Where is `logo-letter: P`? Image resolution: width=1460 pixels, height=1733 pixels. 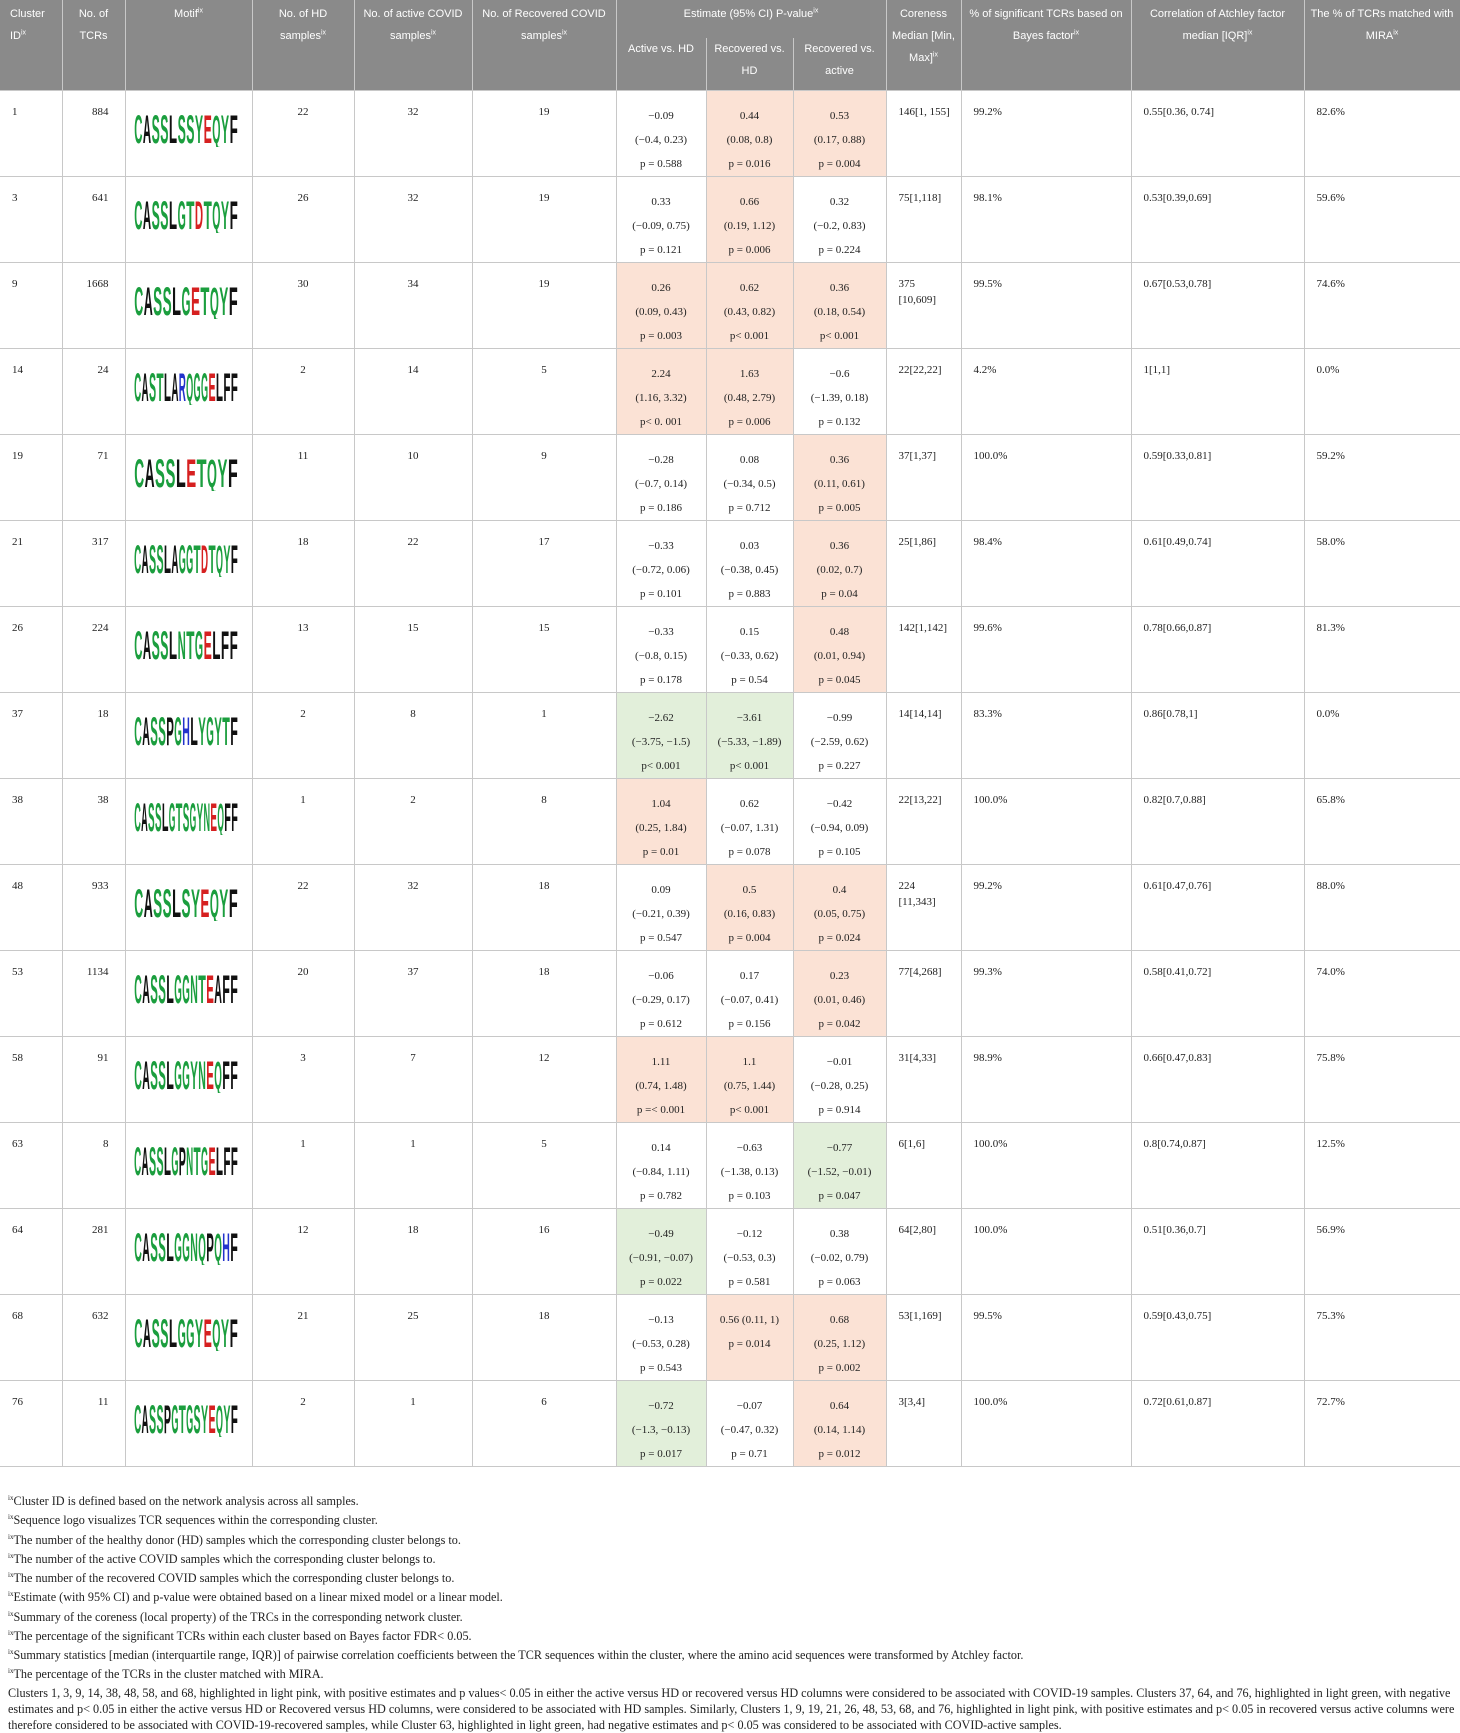 logo-letter: P is located at coordinates (166, 1417).